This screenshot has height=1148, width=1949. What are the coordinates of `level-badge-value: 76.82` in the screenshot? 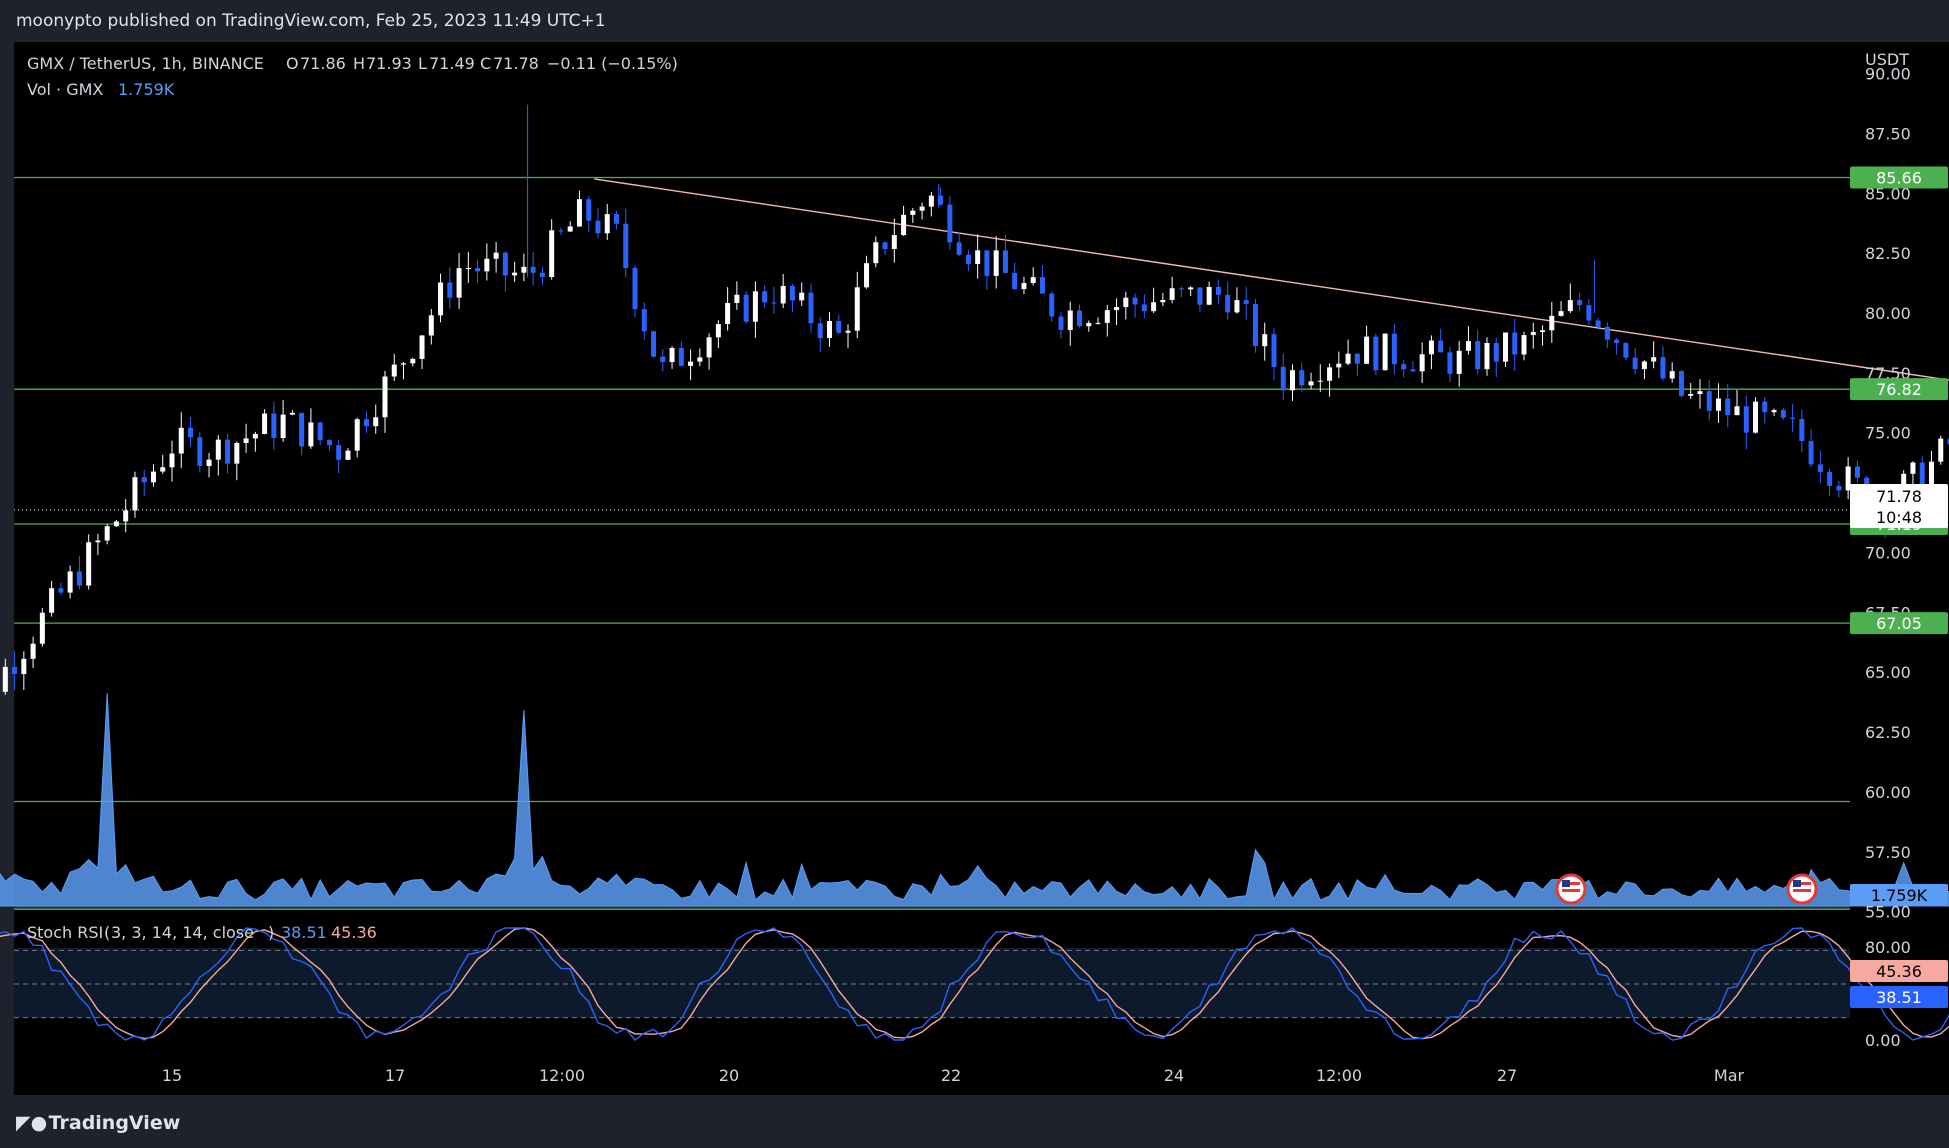 It's located at (1899, 389).